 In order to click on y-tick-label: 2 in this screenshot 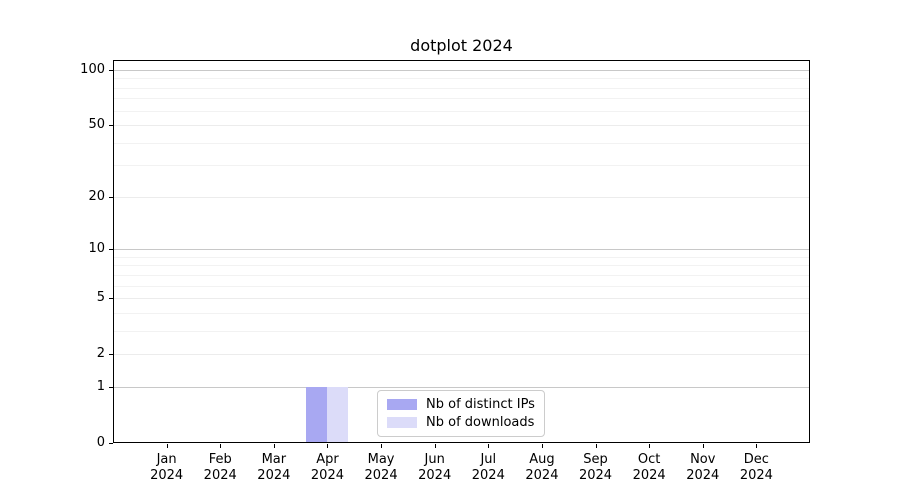, I will do `click(100, 354)`.